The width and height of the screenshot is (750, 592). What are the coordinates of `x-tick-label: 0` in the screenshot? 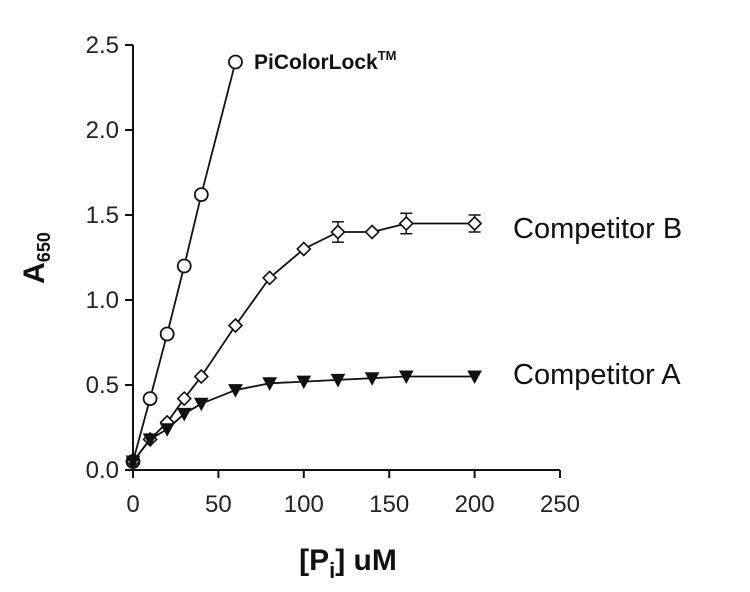 It's located at (132, 504).